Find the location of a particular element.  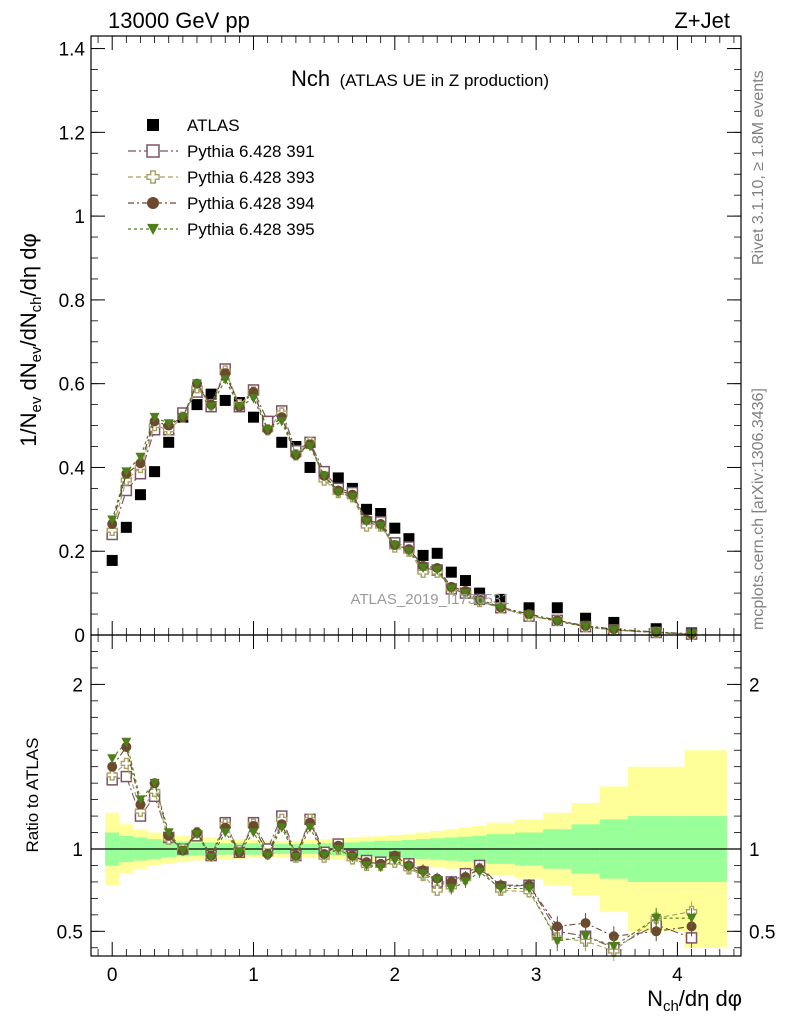

legend-entry-1: Pythia 6.428 391 is located at coordinates (221, 151).